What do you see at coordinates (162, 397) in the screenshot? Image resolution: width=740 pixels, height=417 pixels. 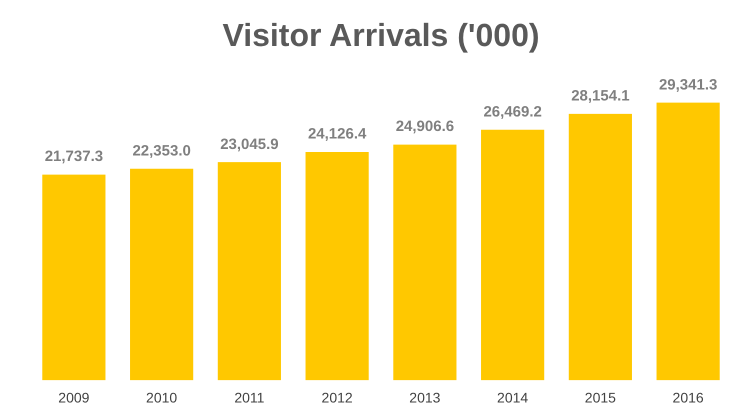 I see `x-tick-label: 2010` at bounding box center [162, 397].